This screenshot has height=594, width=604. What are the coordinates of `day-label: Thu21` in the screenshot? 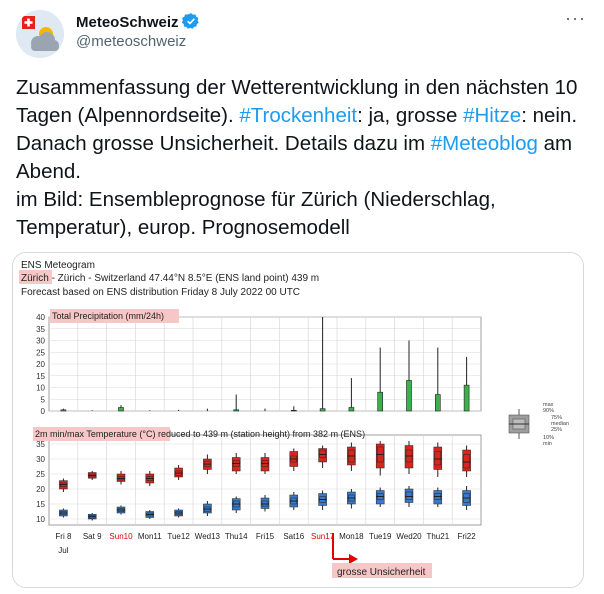 It's located at (437, 536).